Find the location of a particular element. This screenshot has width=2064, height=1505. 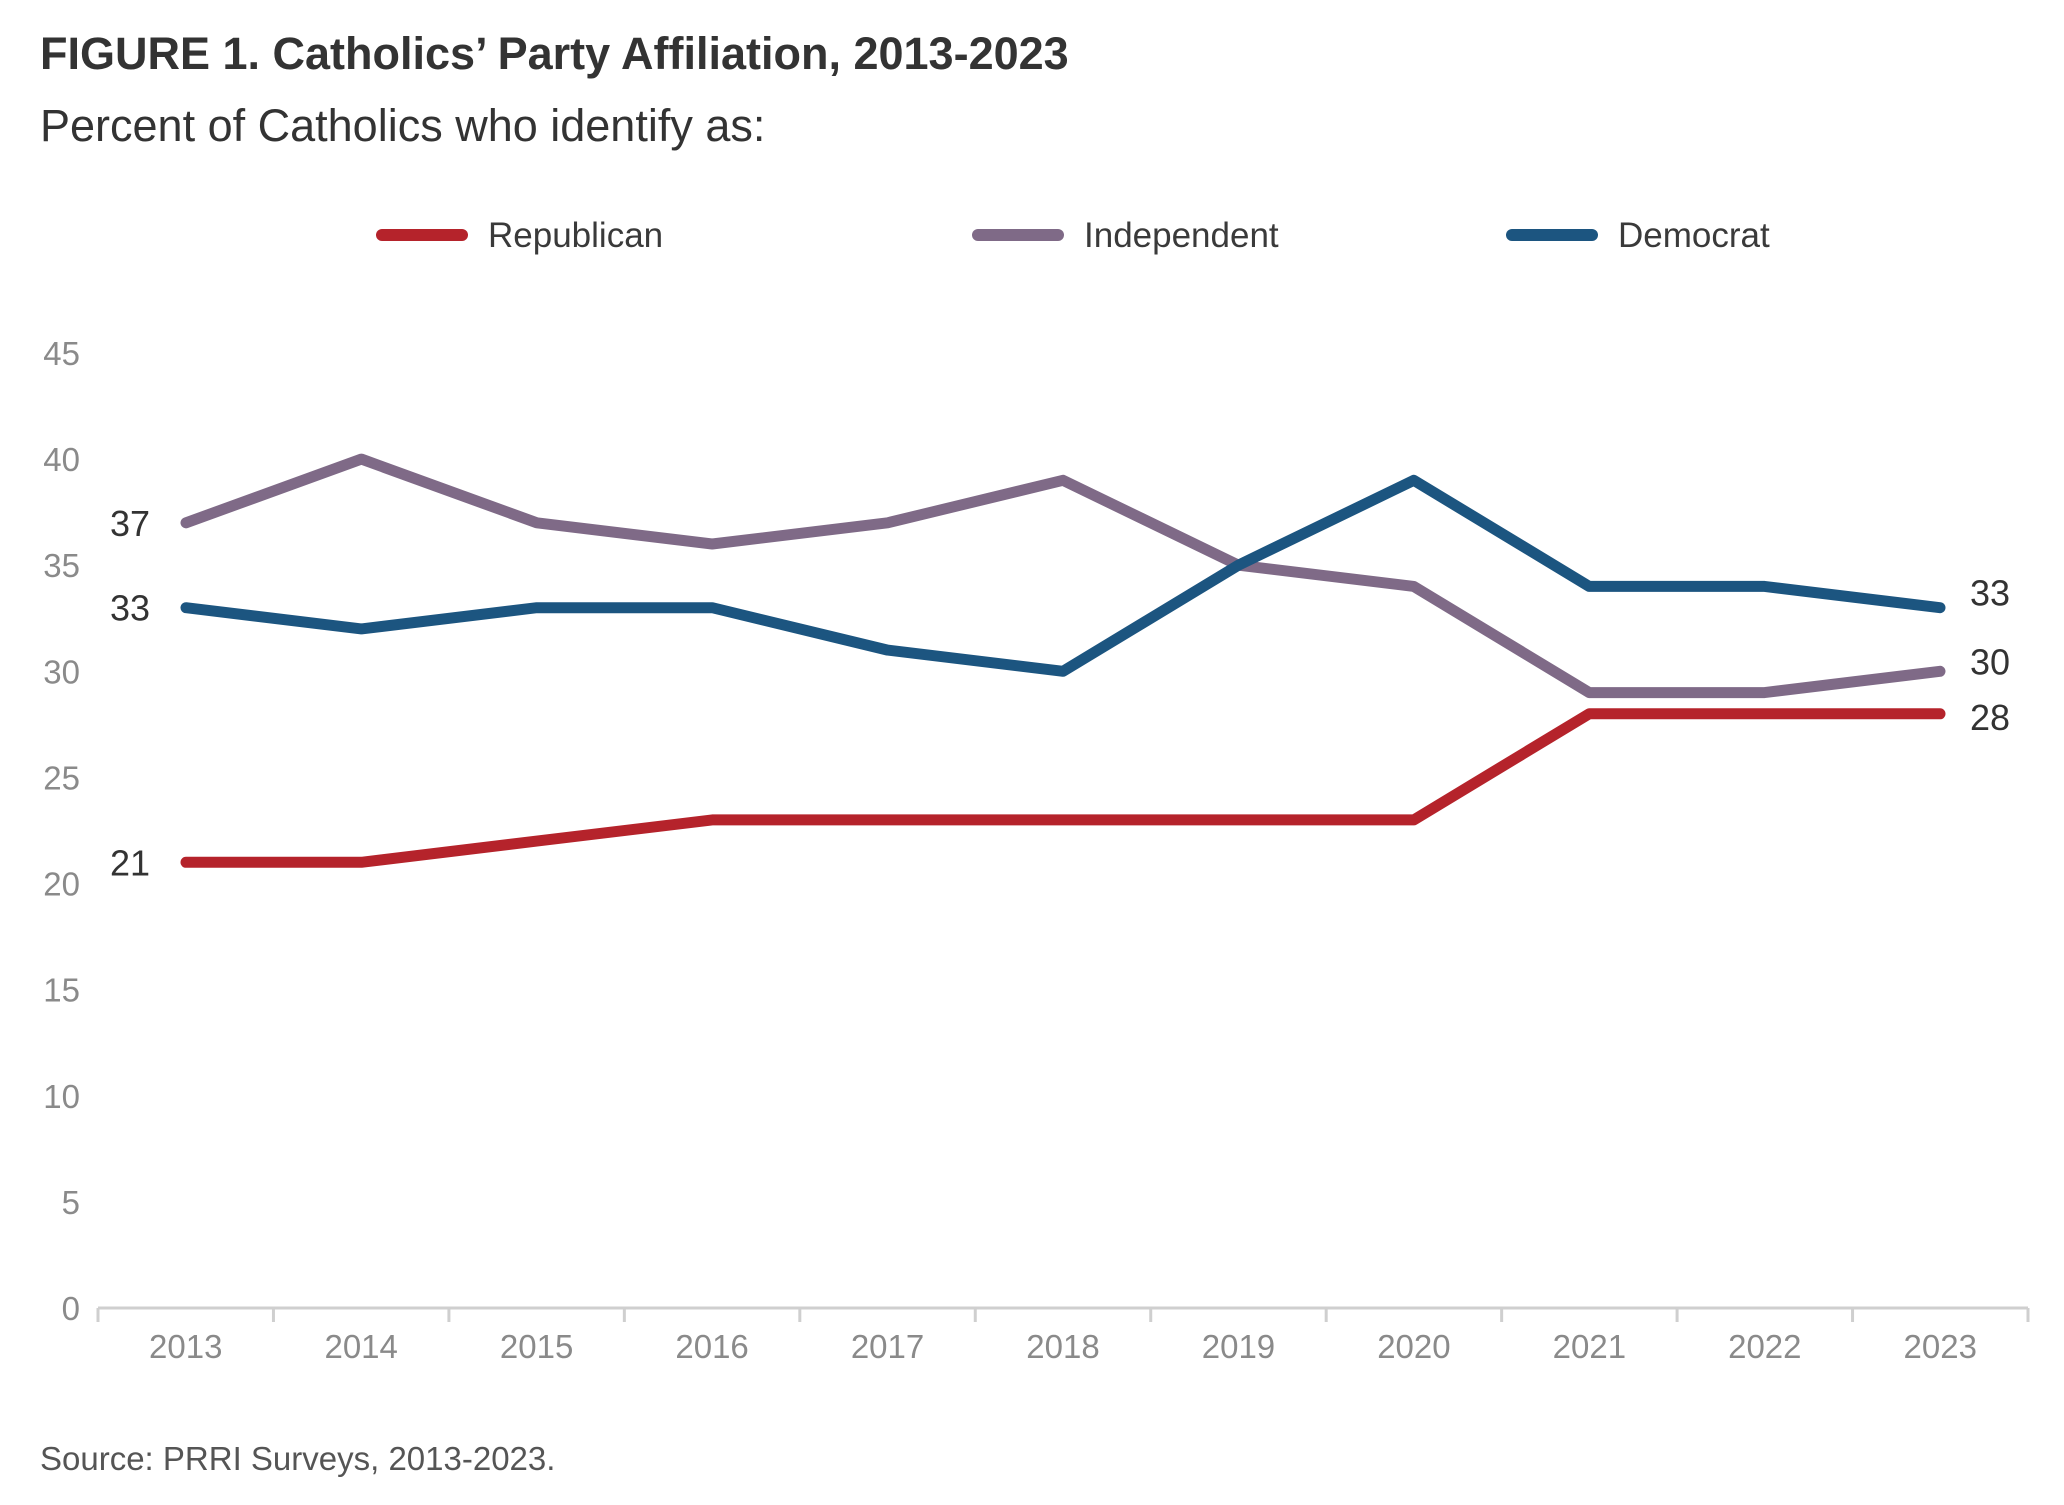

data-label-start-independent: 37 is located at coordinates (130, 523).